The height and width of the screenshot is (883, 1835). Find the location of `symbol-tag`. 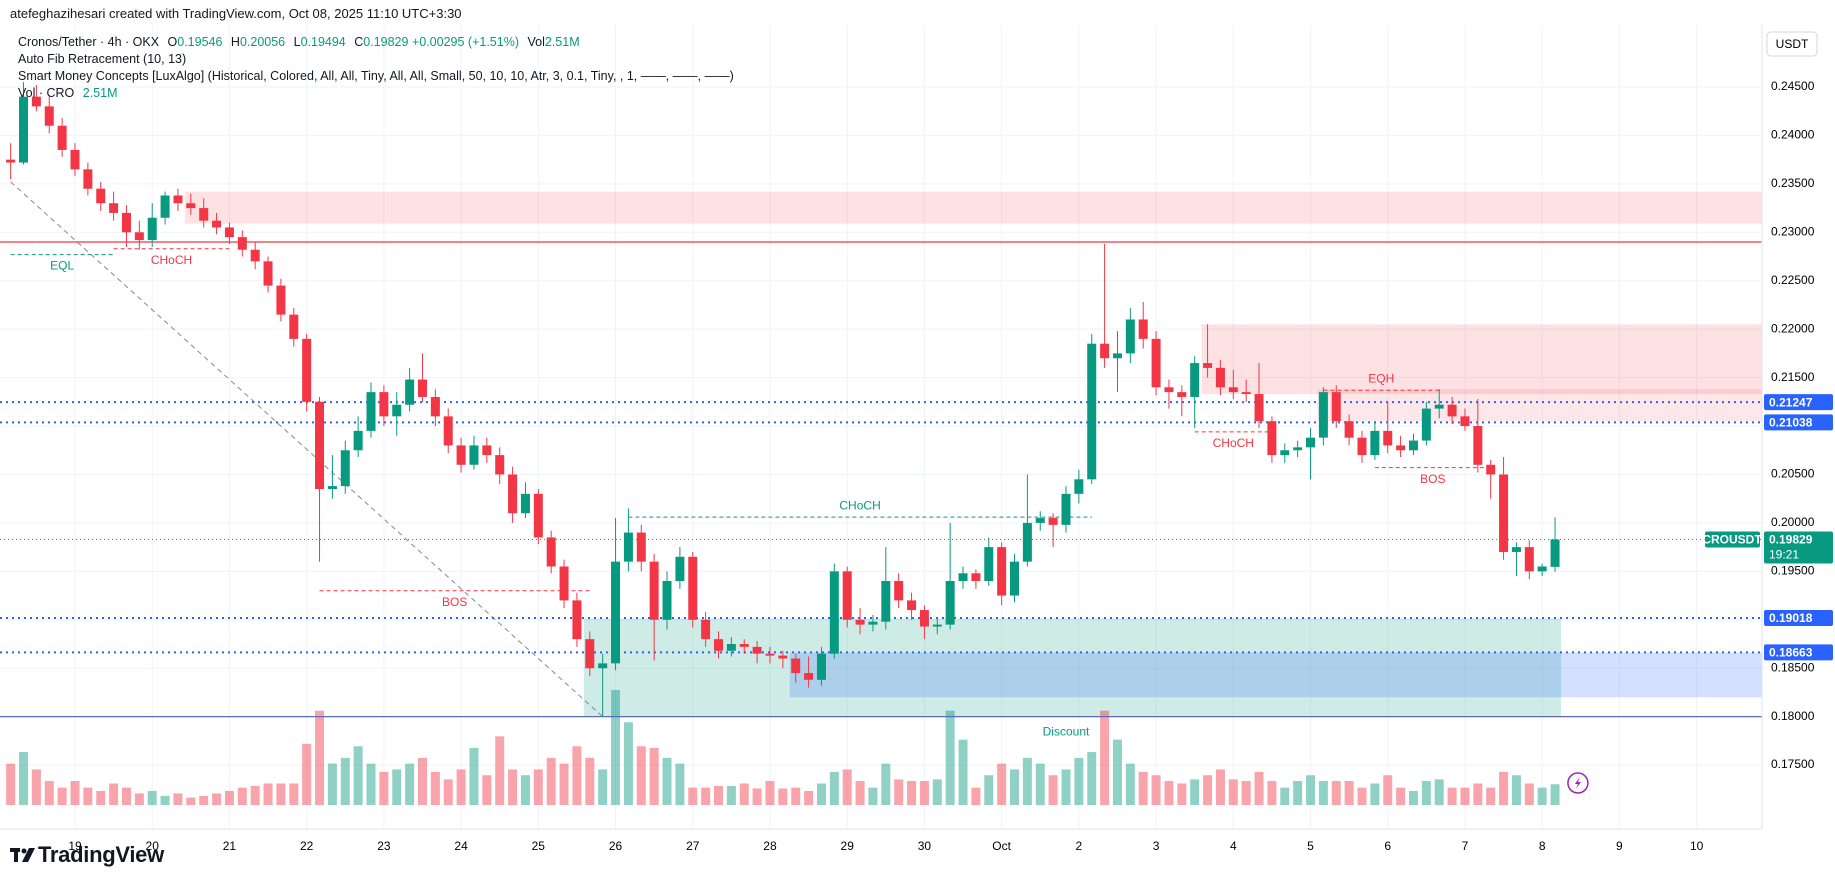

symbol-tag is located at coordinates (1732, 539).